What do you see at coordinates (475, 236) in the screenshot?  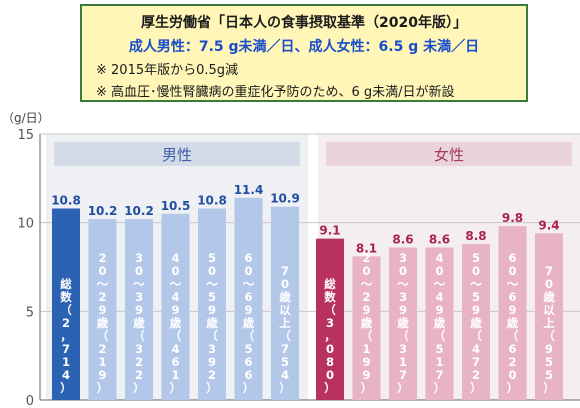 I see `value-label-female-4: 8.8` at bounding box center [475, 236].